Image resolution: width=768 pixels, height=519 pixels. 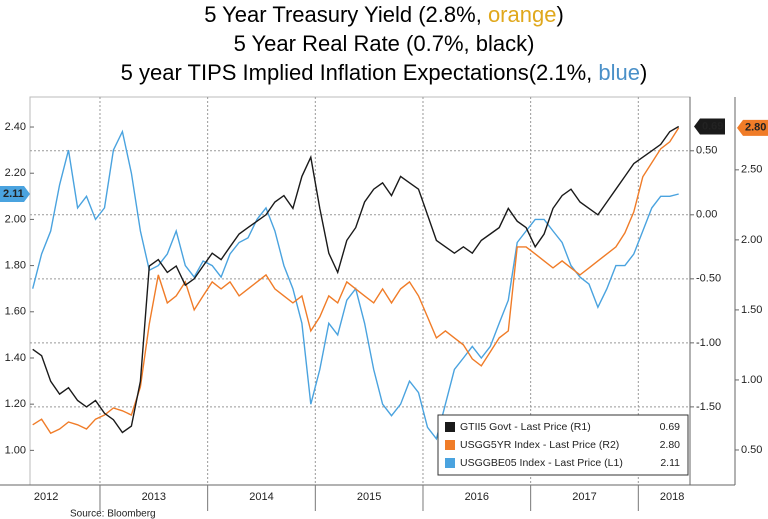 I want to click on y-tick-label: 2.40, so click(x=15, y=127).